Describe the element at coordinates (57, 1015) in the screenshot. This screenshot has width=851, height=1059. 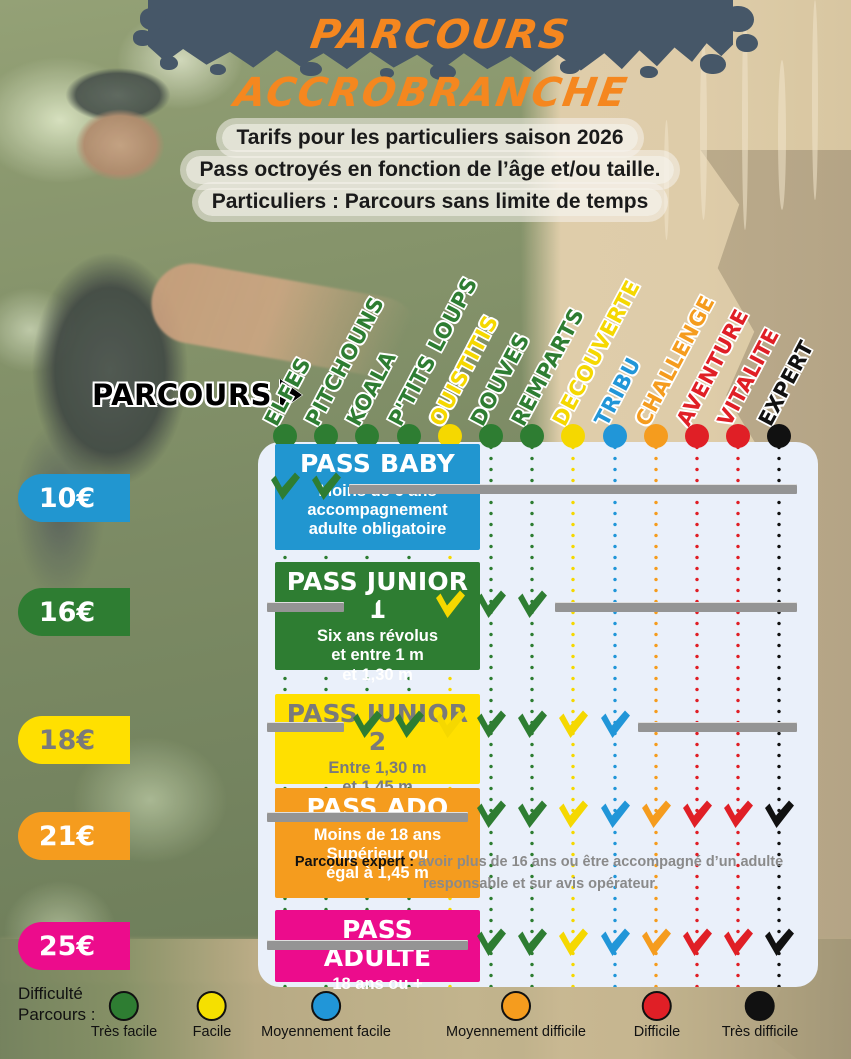
I see `legend-title-line-2: Parcours :` at that location.